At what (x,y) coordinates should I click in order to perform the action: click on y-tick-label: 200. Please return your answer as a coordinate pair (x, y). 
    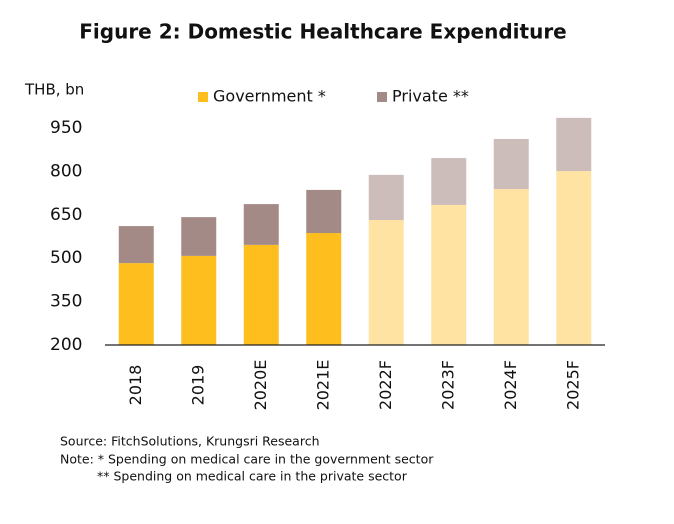
    Looking at the image, I should click on (66, 345).